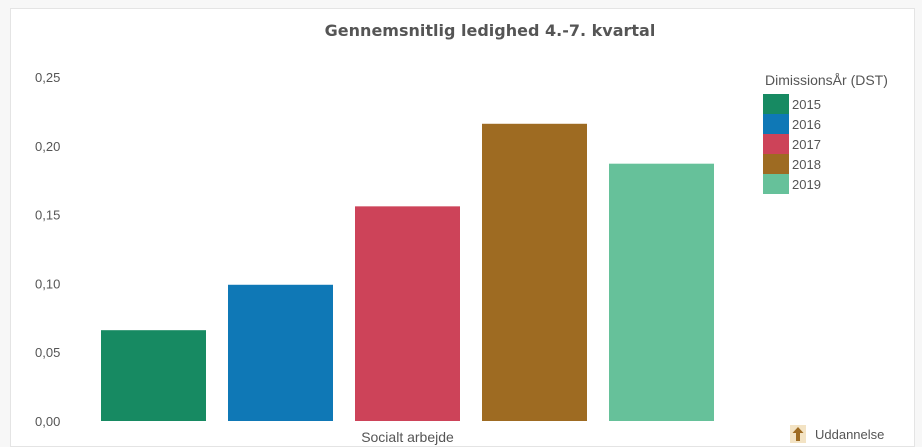 This screenshot has width=922, height=447. I want to click on legend-item-2016: 2016, so click(792, 124).